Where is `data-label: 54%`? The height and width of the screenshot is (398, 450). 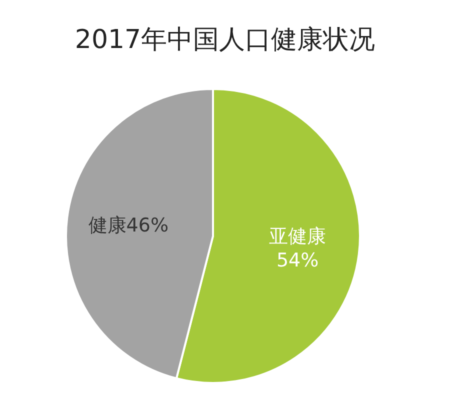 data-label: 54% is located at coordinates (297, 261).